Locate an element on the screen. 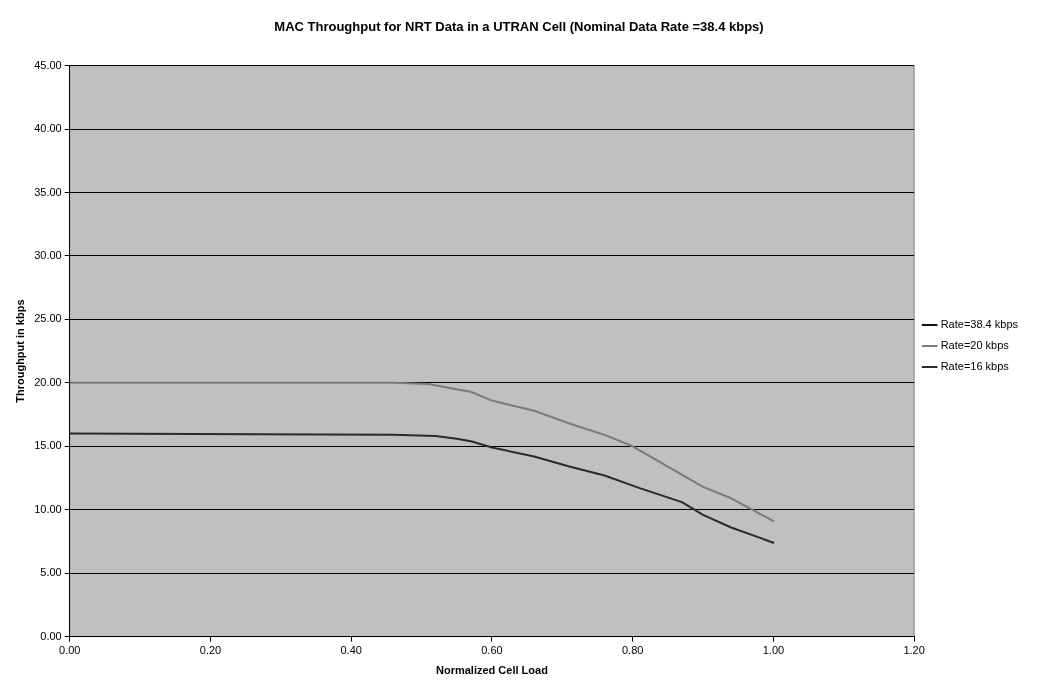 Image resolution: width=1038 pixels, height=692 pixels. x-tick-label: 0.80 is located at coordinates (632, 650).